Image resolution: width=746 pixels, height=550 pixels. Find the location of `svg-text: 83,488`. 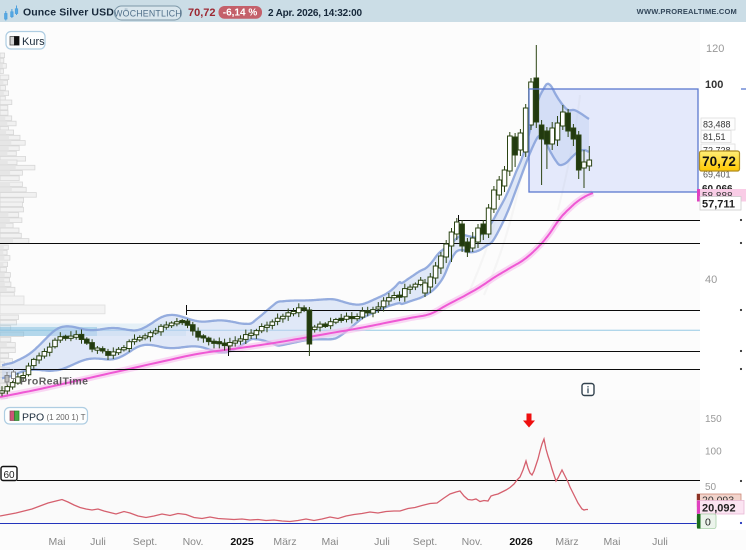

svg-text: 83,488 is located at coordinates (717, 125).